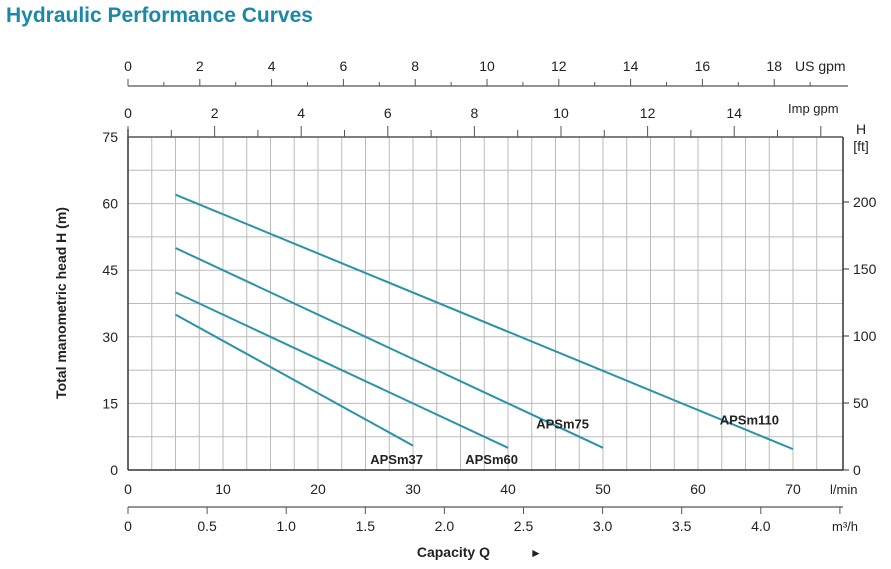  What do you see at coordinates (703, 66) in the screenshot?
I see `us-gpm-tick-label: 16` at bounding box center [703, 66].